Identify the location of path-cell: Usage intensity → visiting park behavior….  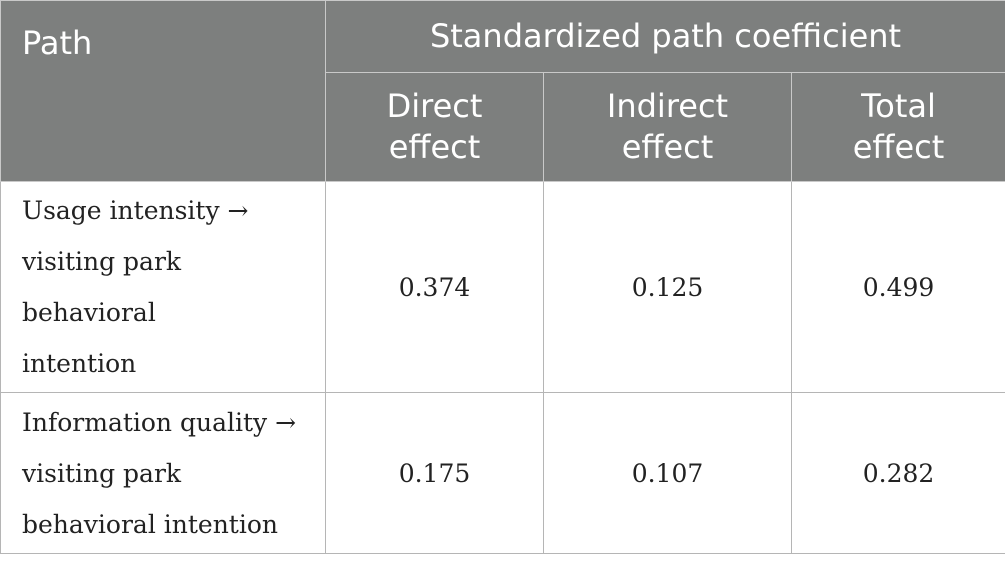
(163, 287).